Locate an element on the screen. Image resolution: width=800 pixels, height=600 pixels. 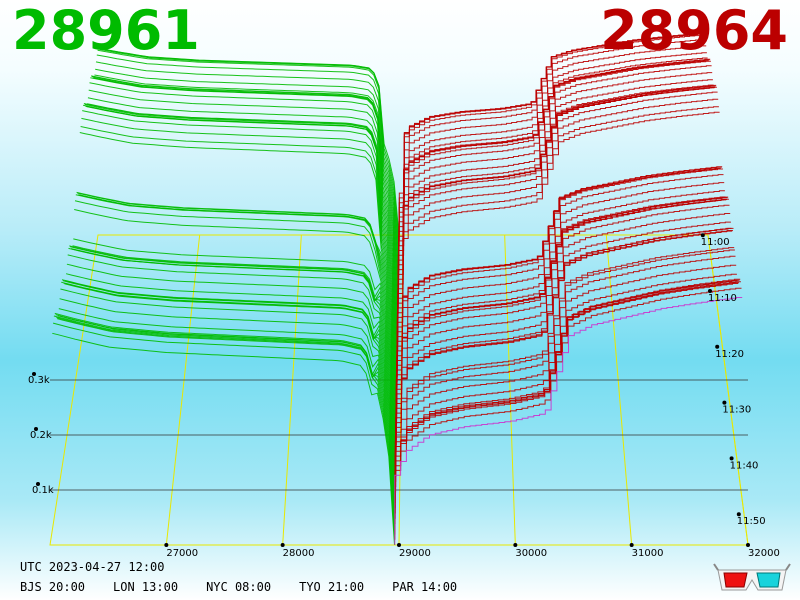
price-tick-label: 30000 is located at coordinates (531, 553).